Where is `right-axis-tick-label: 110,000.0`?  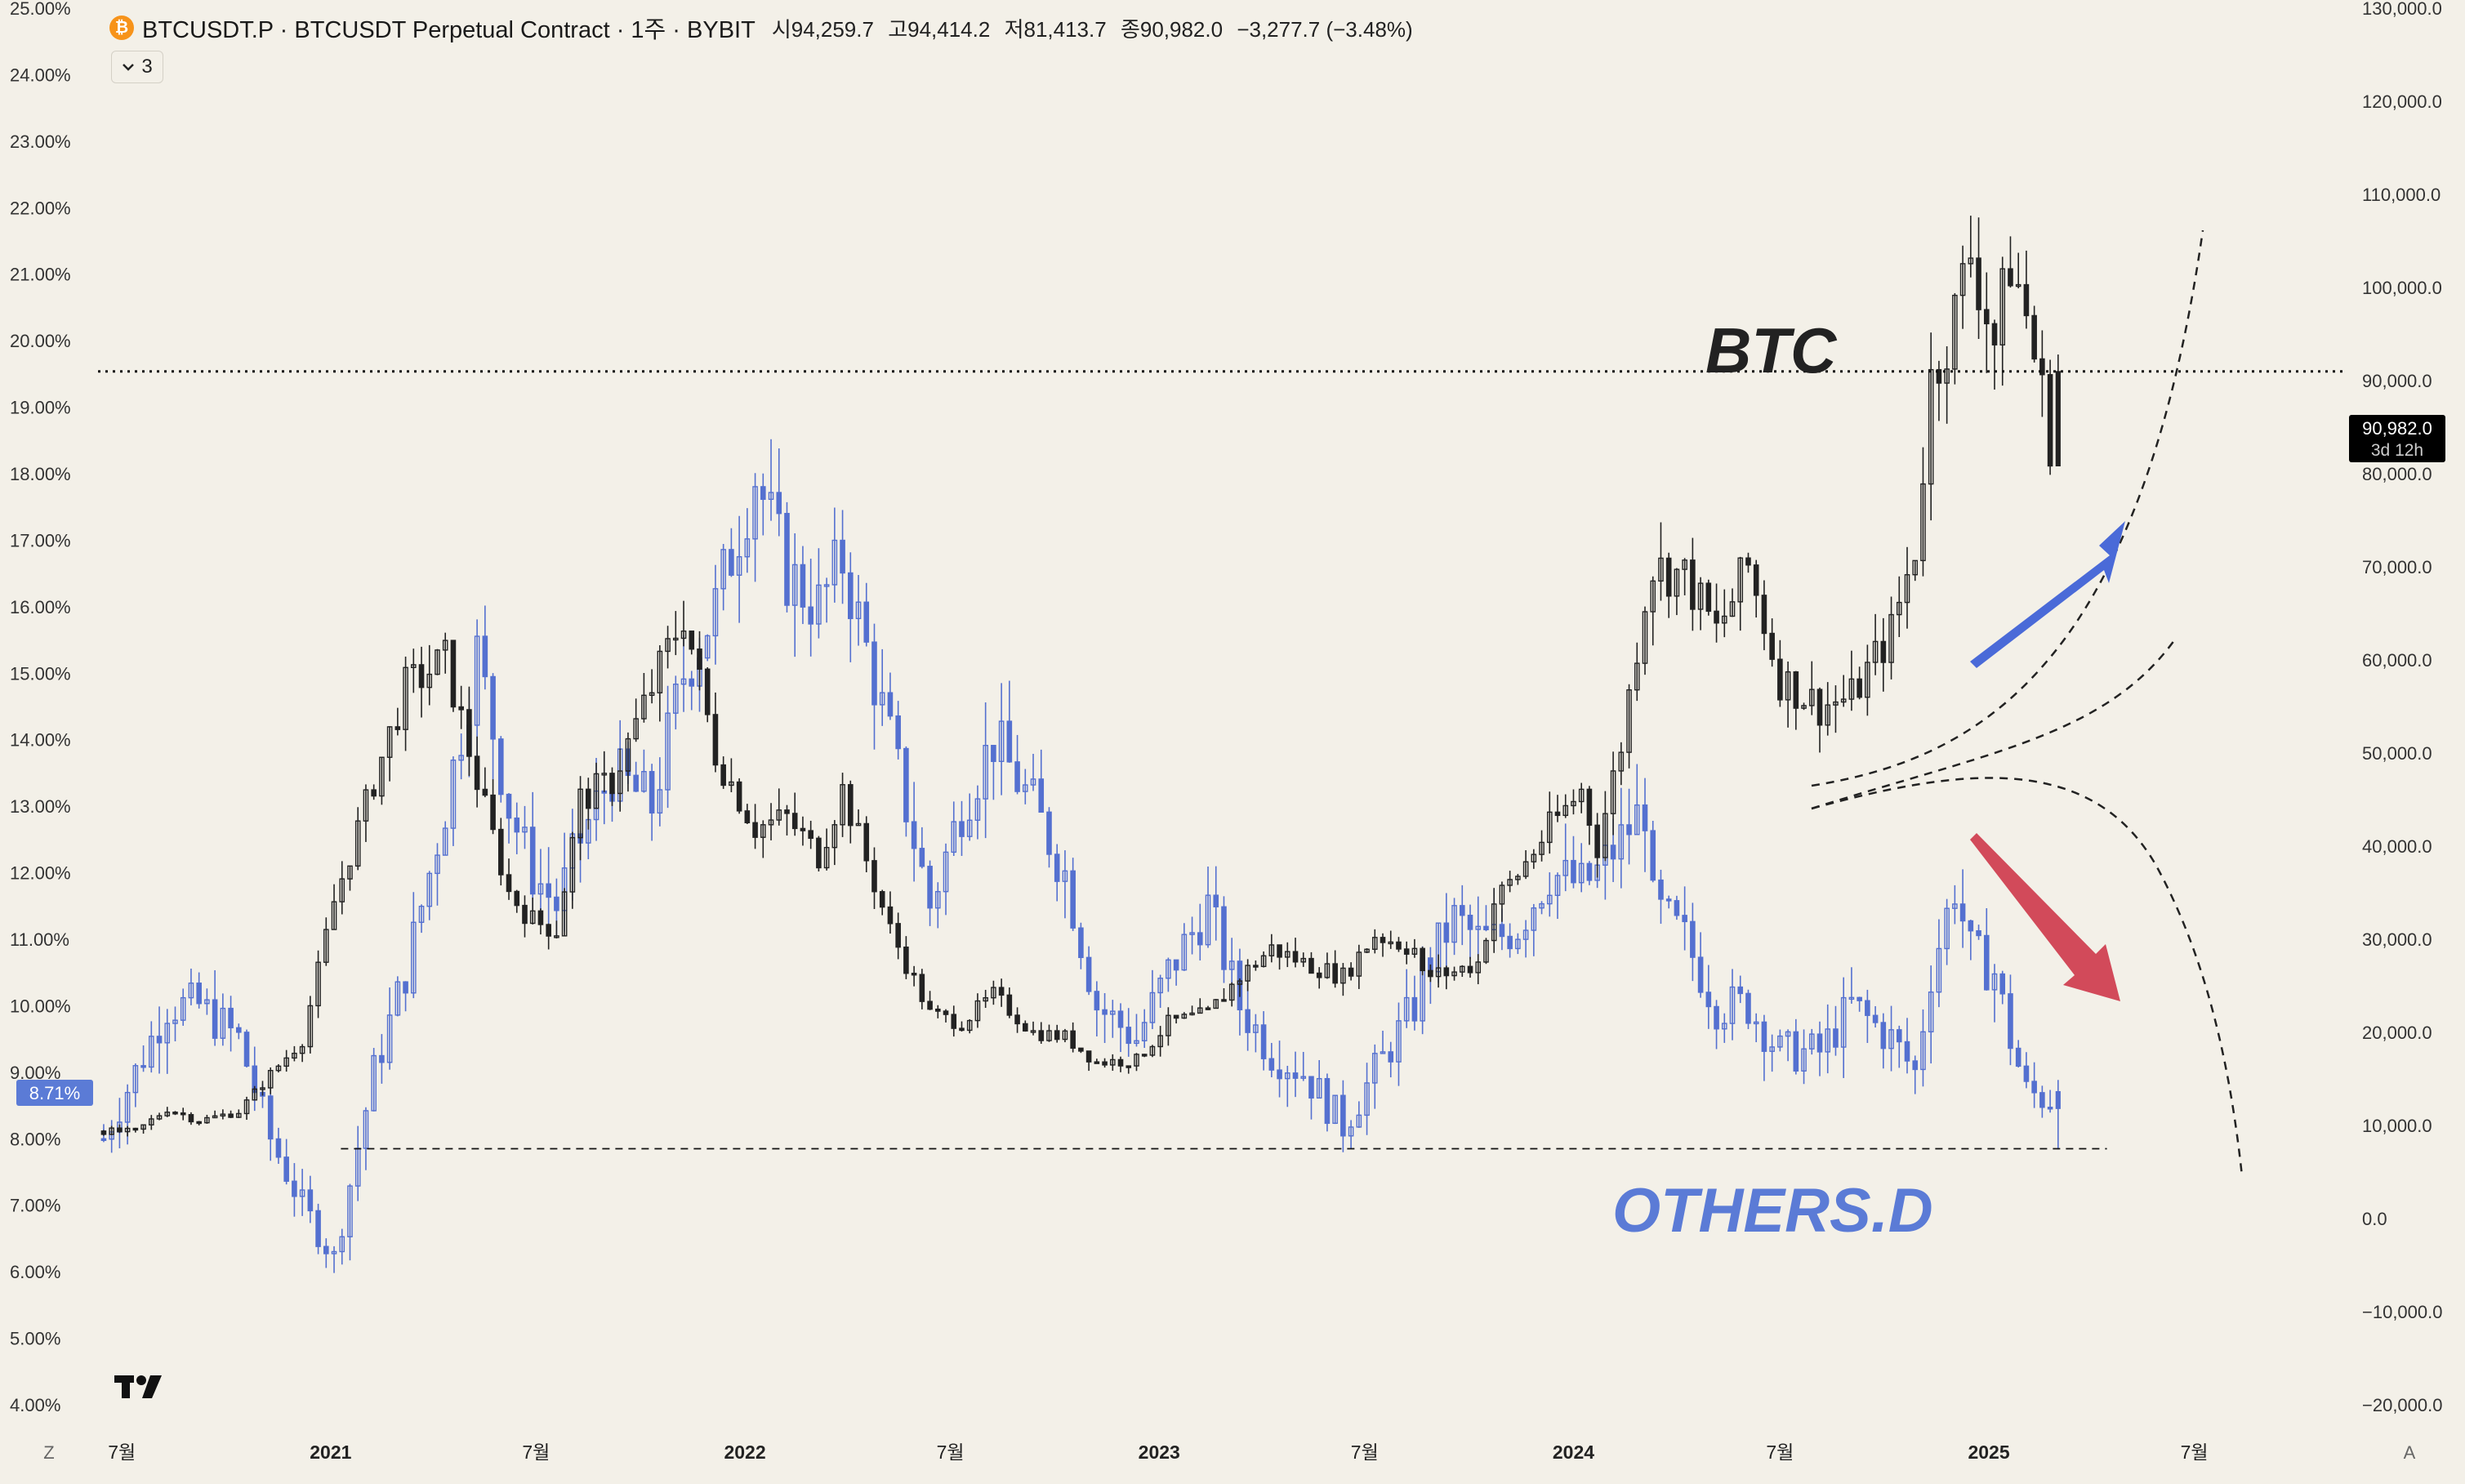
right-axis-tick-label: 110,000.0 is located at coordinates (2401, 195).